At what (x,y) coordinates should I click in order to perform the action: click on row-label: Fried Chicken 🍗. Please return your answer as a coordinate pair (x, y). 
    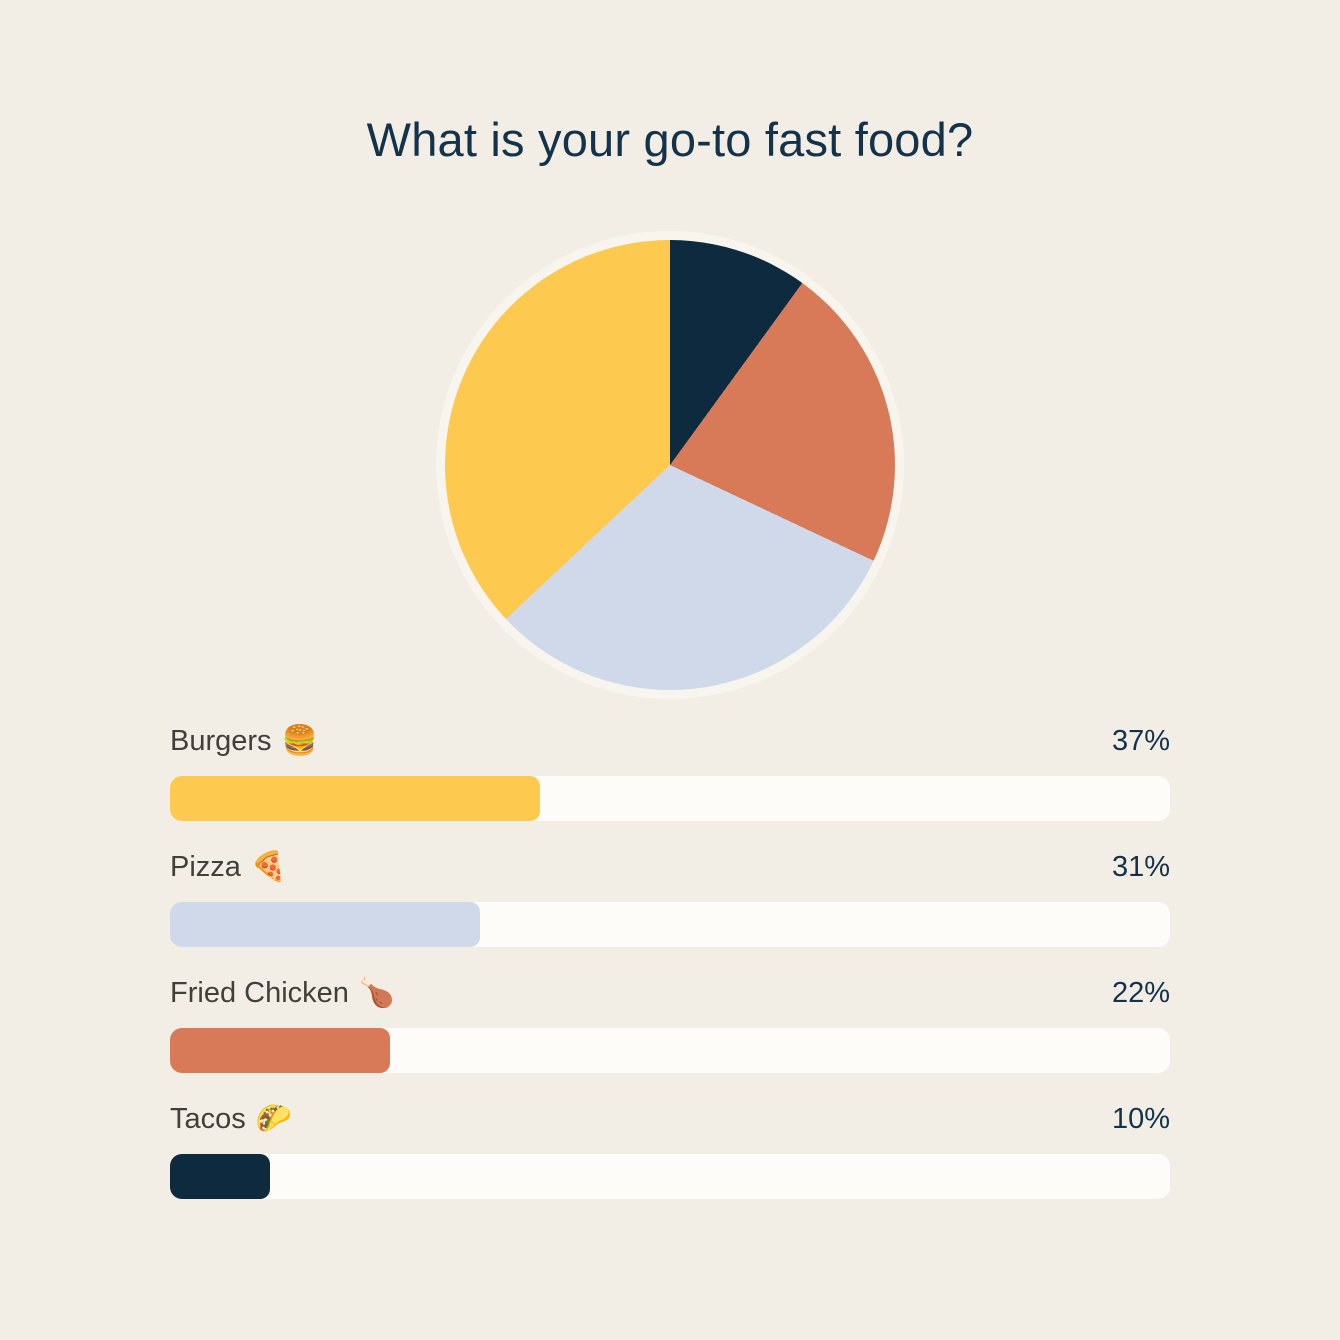
    Looking at the image, I should click on (282, 993).